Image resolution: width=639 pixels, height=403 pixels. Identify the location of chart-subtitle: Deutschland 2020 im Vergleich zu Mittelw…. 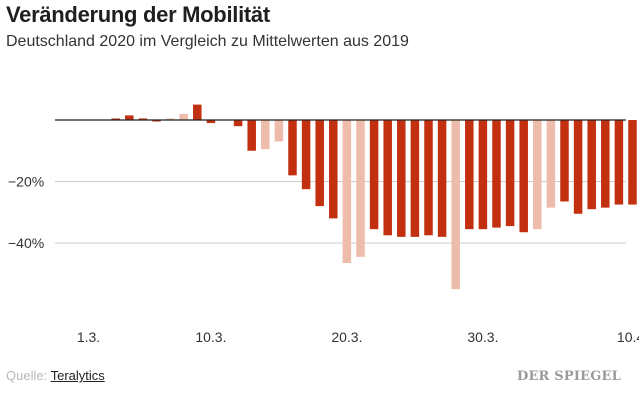
(207, 41).